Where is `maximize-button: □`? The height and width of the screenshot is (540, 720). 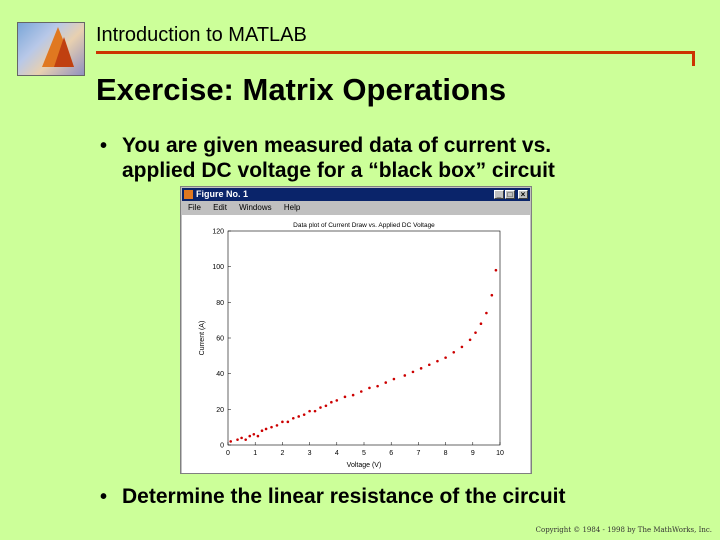 maximize-button: □ is located at coordinates (510, 194).